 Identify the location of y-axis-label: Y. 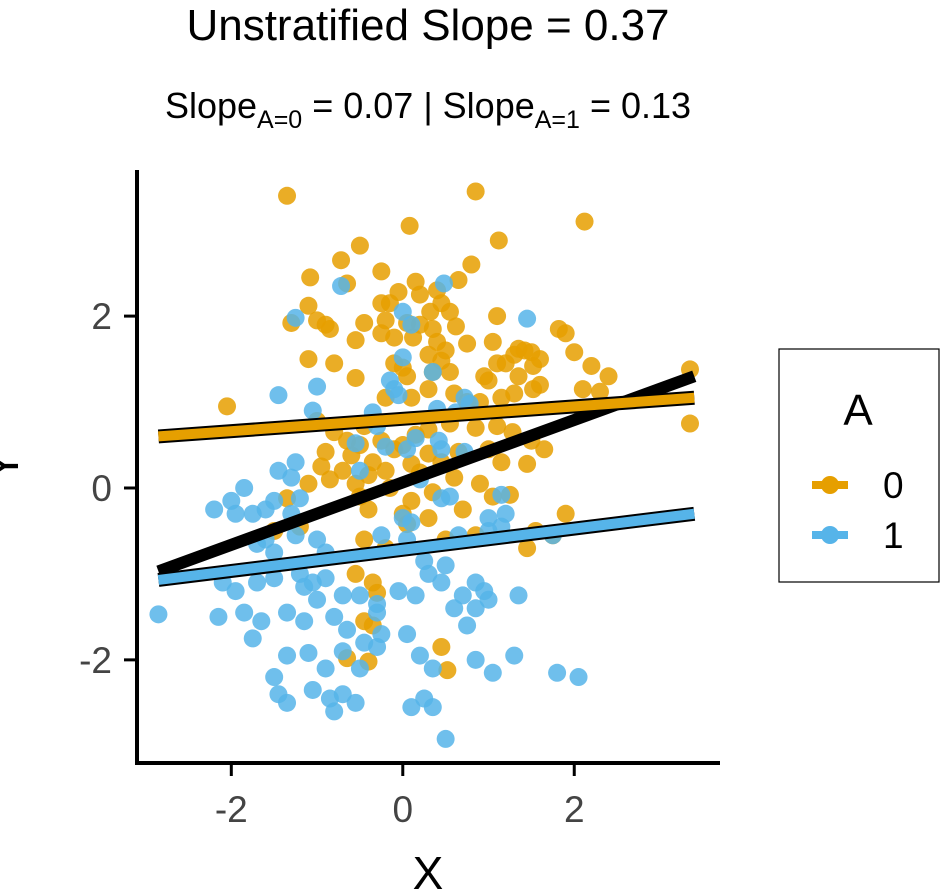
(14, 466).